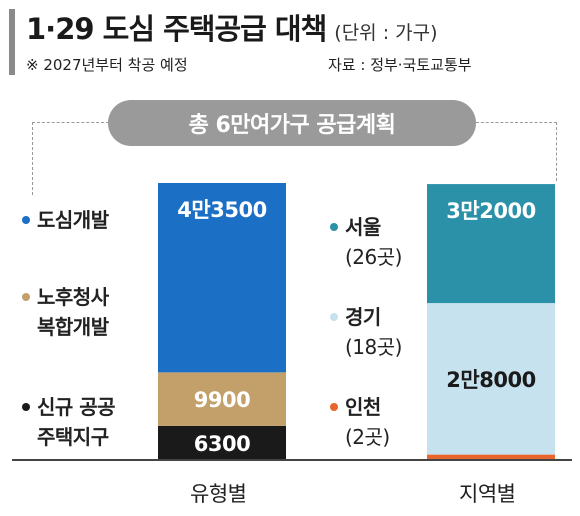 Image resolution: width=580 pixels, height=516 pixels. Describe the element at coordinates (73, 327) in the screenshot. I see `legend-label-line2: 복합개발` at that location.